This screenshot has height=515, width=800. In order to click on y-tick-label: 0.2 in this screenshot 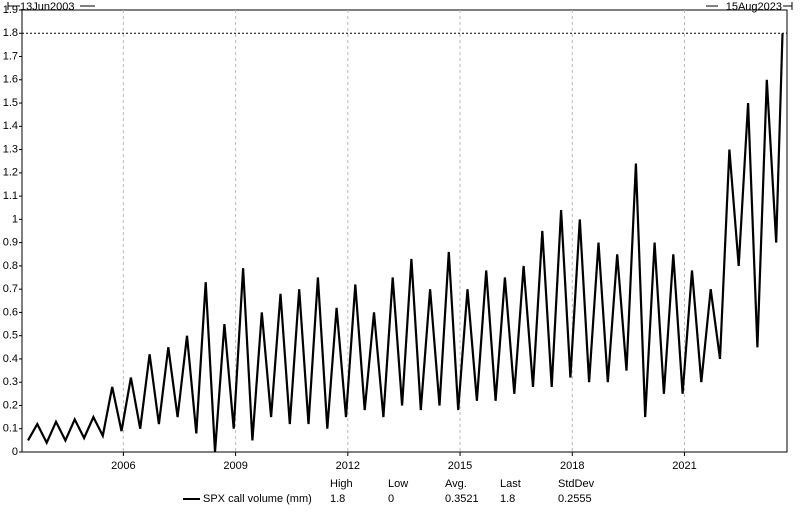, I will do `click(10, 405)`.